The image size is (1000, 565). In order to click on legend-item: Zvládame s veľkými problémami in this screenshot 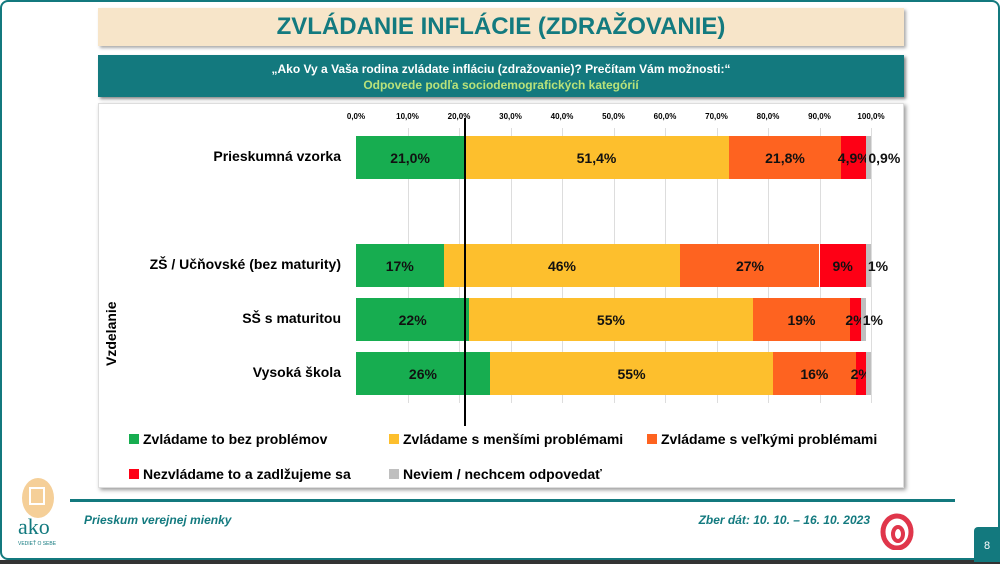, I will do `click(762, 439)`.